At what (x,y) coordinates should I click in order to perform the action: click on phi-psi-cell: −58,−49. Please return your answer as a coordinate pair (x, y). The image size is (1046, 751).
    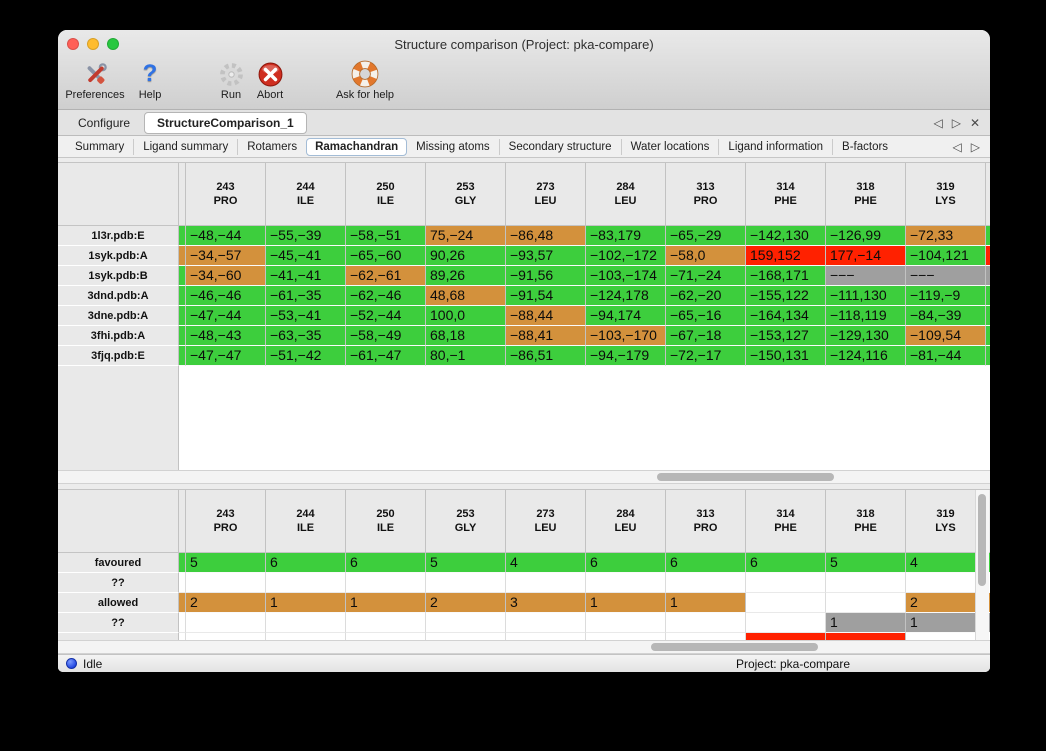
    Looking at the image, I should click on (386, 336).